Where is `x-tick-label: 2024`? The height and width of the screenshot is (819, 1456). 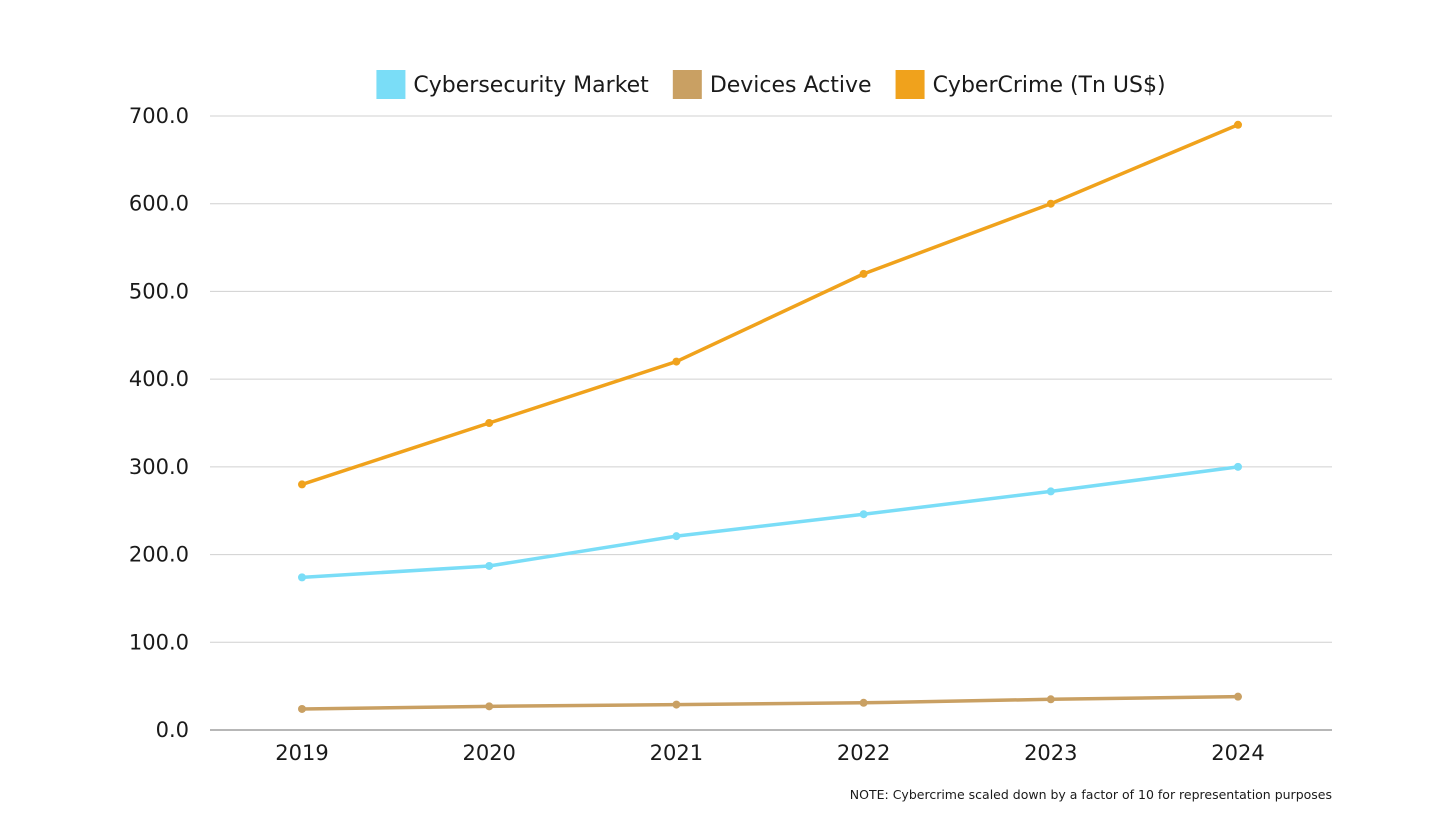
x-tick-label: 2024 is located at coordinates (1237, 753).